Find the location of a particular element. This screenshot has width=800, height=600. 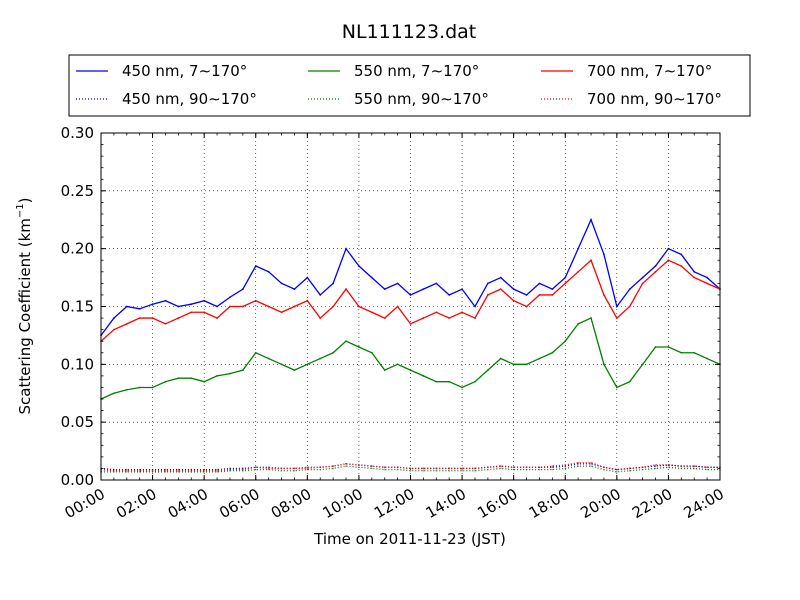

y-axis-label: Scattering Coefficient (km−1) is located at coordinates (24, 305).